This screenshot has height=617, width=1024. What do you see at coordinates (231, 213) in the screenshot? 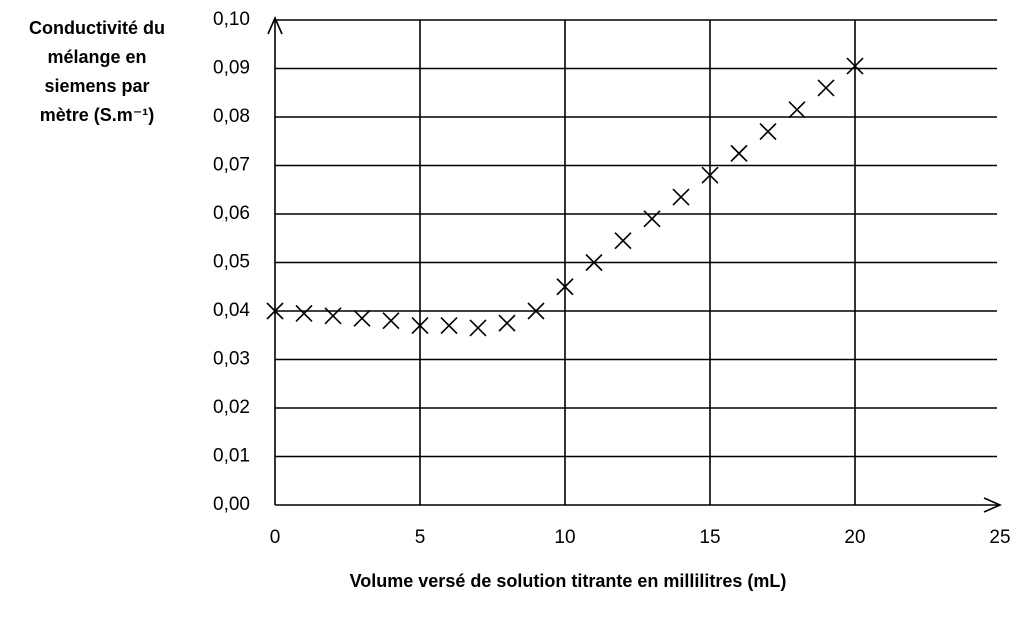
I see `y-tick-label: 0,06` at bounding box center [231, 213].